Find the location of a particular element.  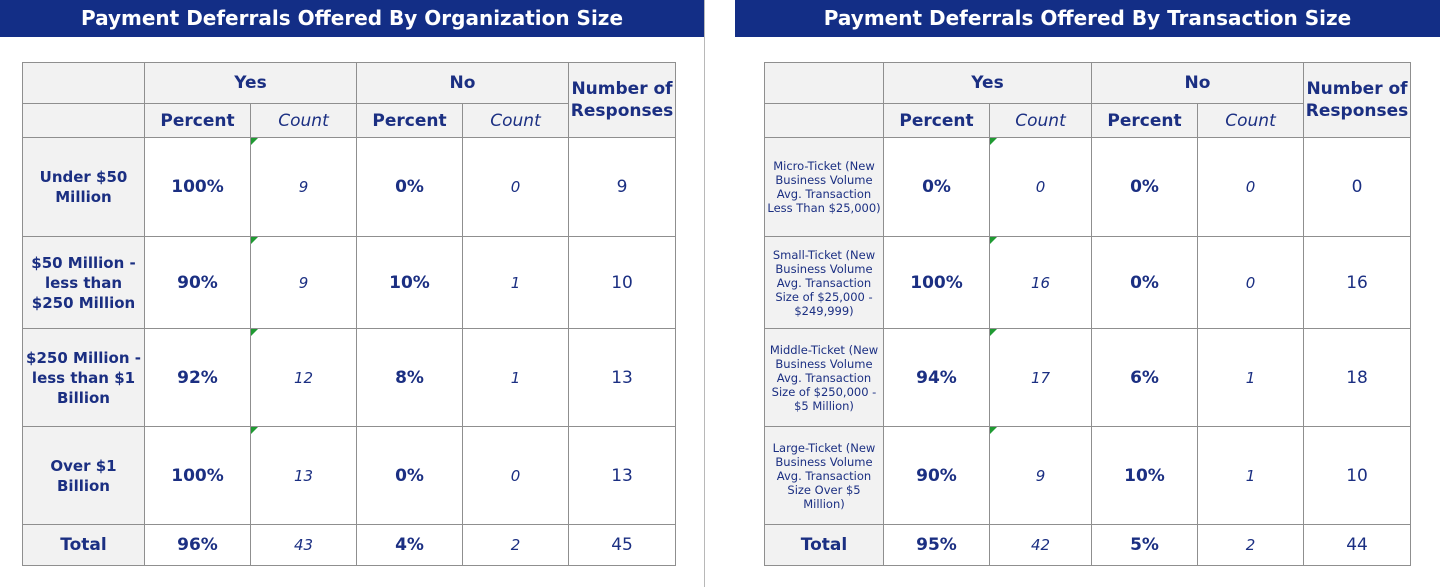

no-percent: 8% is located at coordinates (409, 377).